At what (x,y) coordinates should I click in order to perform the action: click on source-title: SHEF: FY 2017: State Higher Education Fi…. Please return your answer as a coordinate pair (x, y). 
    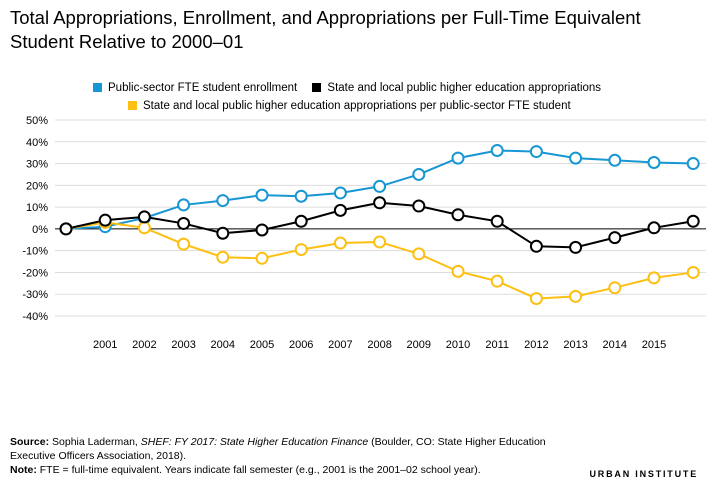
    Looking at the image, I should click on (254, 442).